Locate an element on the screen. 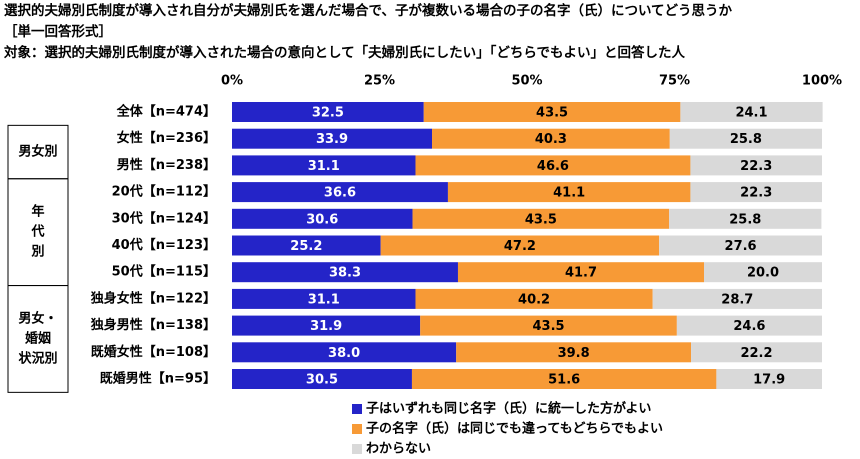 This screenshot has height=459, width=860. y-tick-label: 50代【n=115】 is located at coordinates (164, 272).